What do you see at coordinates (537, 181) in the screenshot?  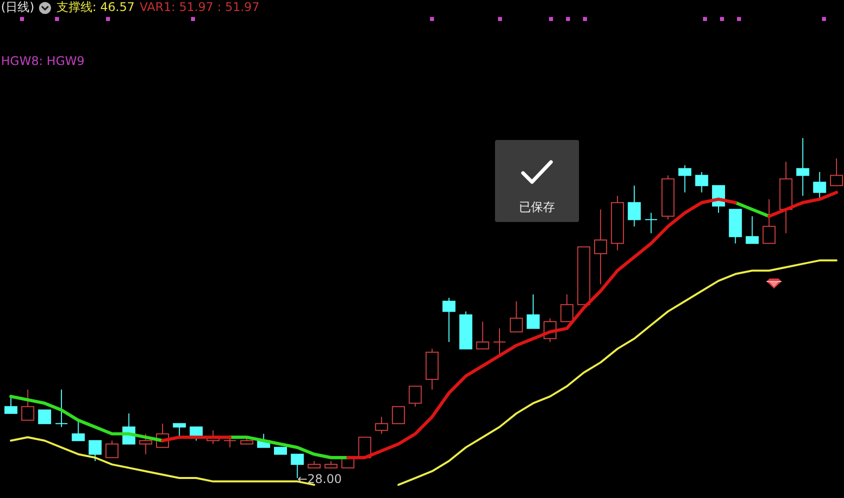 I see `toast-panel: 已保存` at bounding box center [537, 181].